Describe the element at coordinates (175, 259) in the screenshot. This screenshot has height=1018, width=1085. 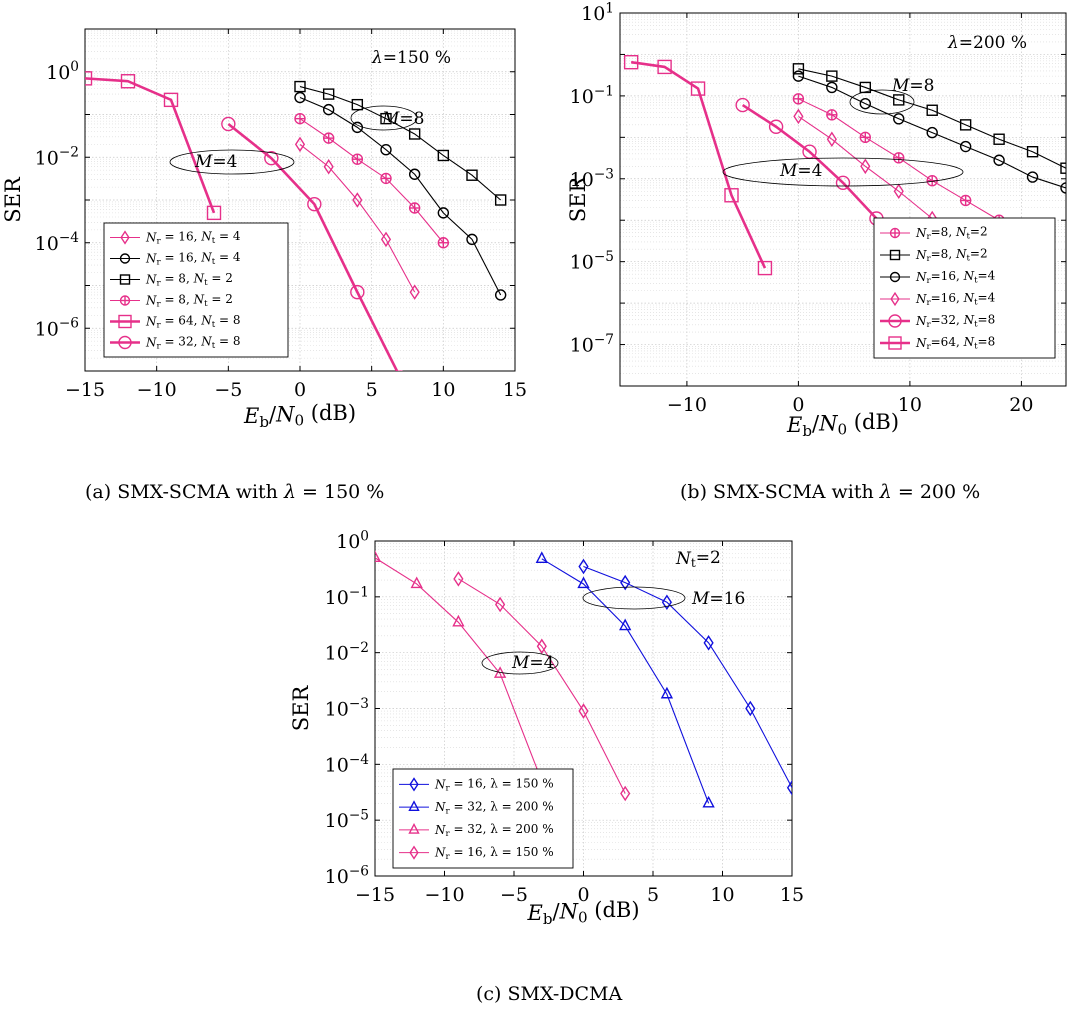
I see `legend-entry: Nr​ = 16, Nt​ = 4` at that location.